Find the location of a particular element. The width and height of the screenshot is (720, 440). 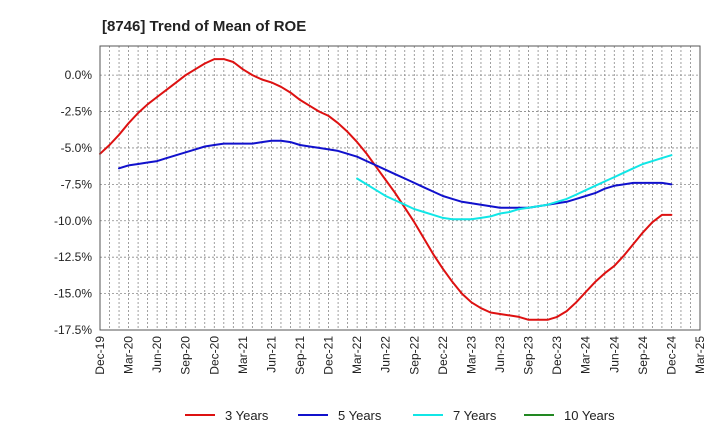

series-line-5-years is located at coordinates (395, 174).